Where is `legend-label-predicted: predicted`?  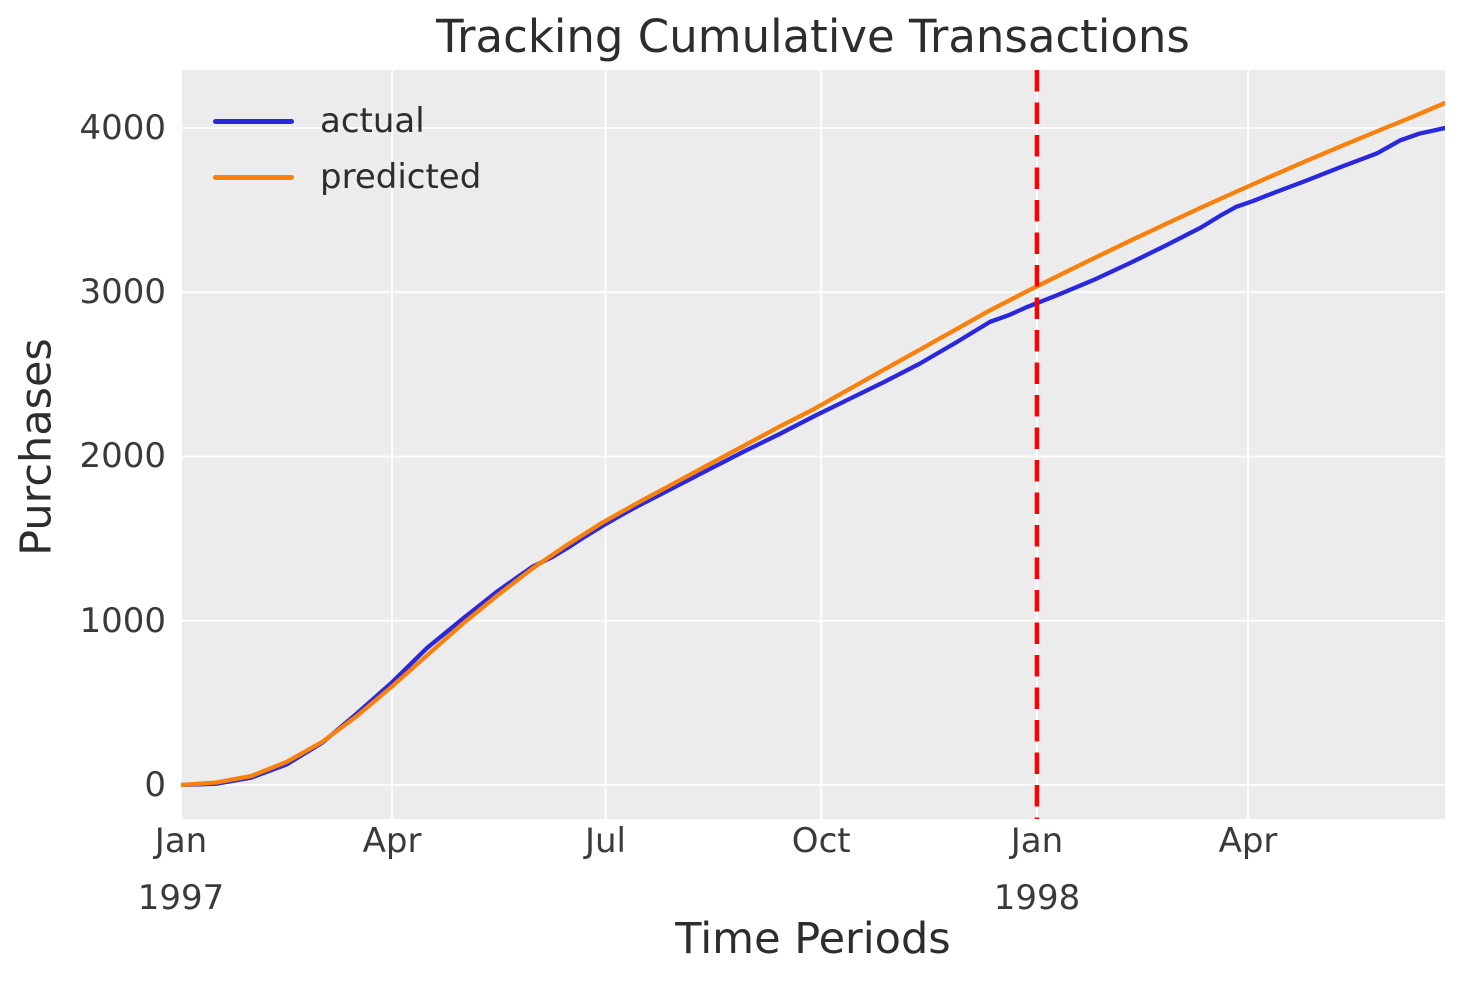
legend-label-predicted: predicted is located at coordinates (401, 177).